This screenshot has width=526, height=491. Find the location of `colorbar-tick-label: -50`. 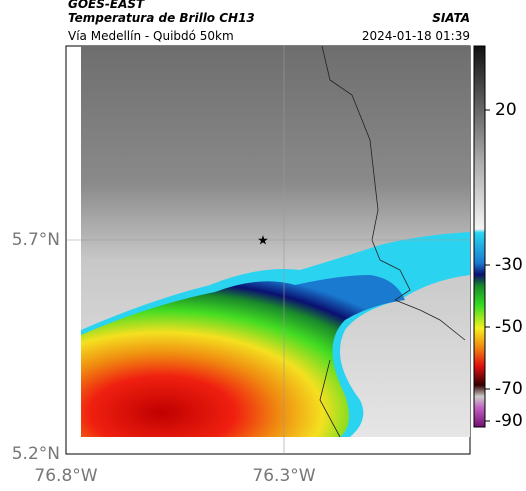

colorbar-tick-label: -50 is located at coordinates (509, 327).